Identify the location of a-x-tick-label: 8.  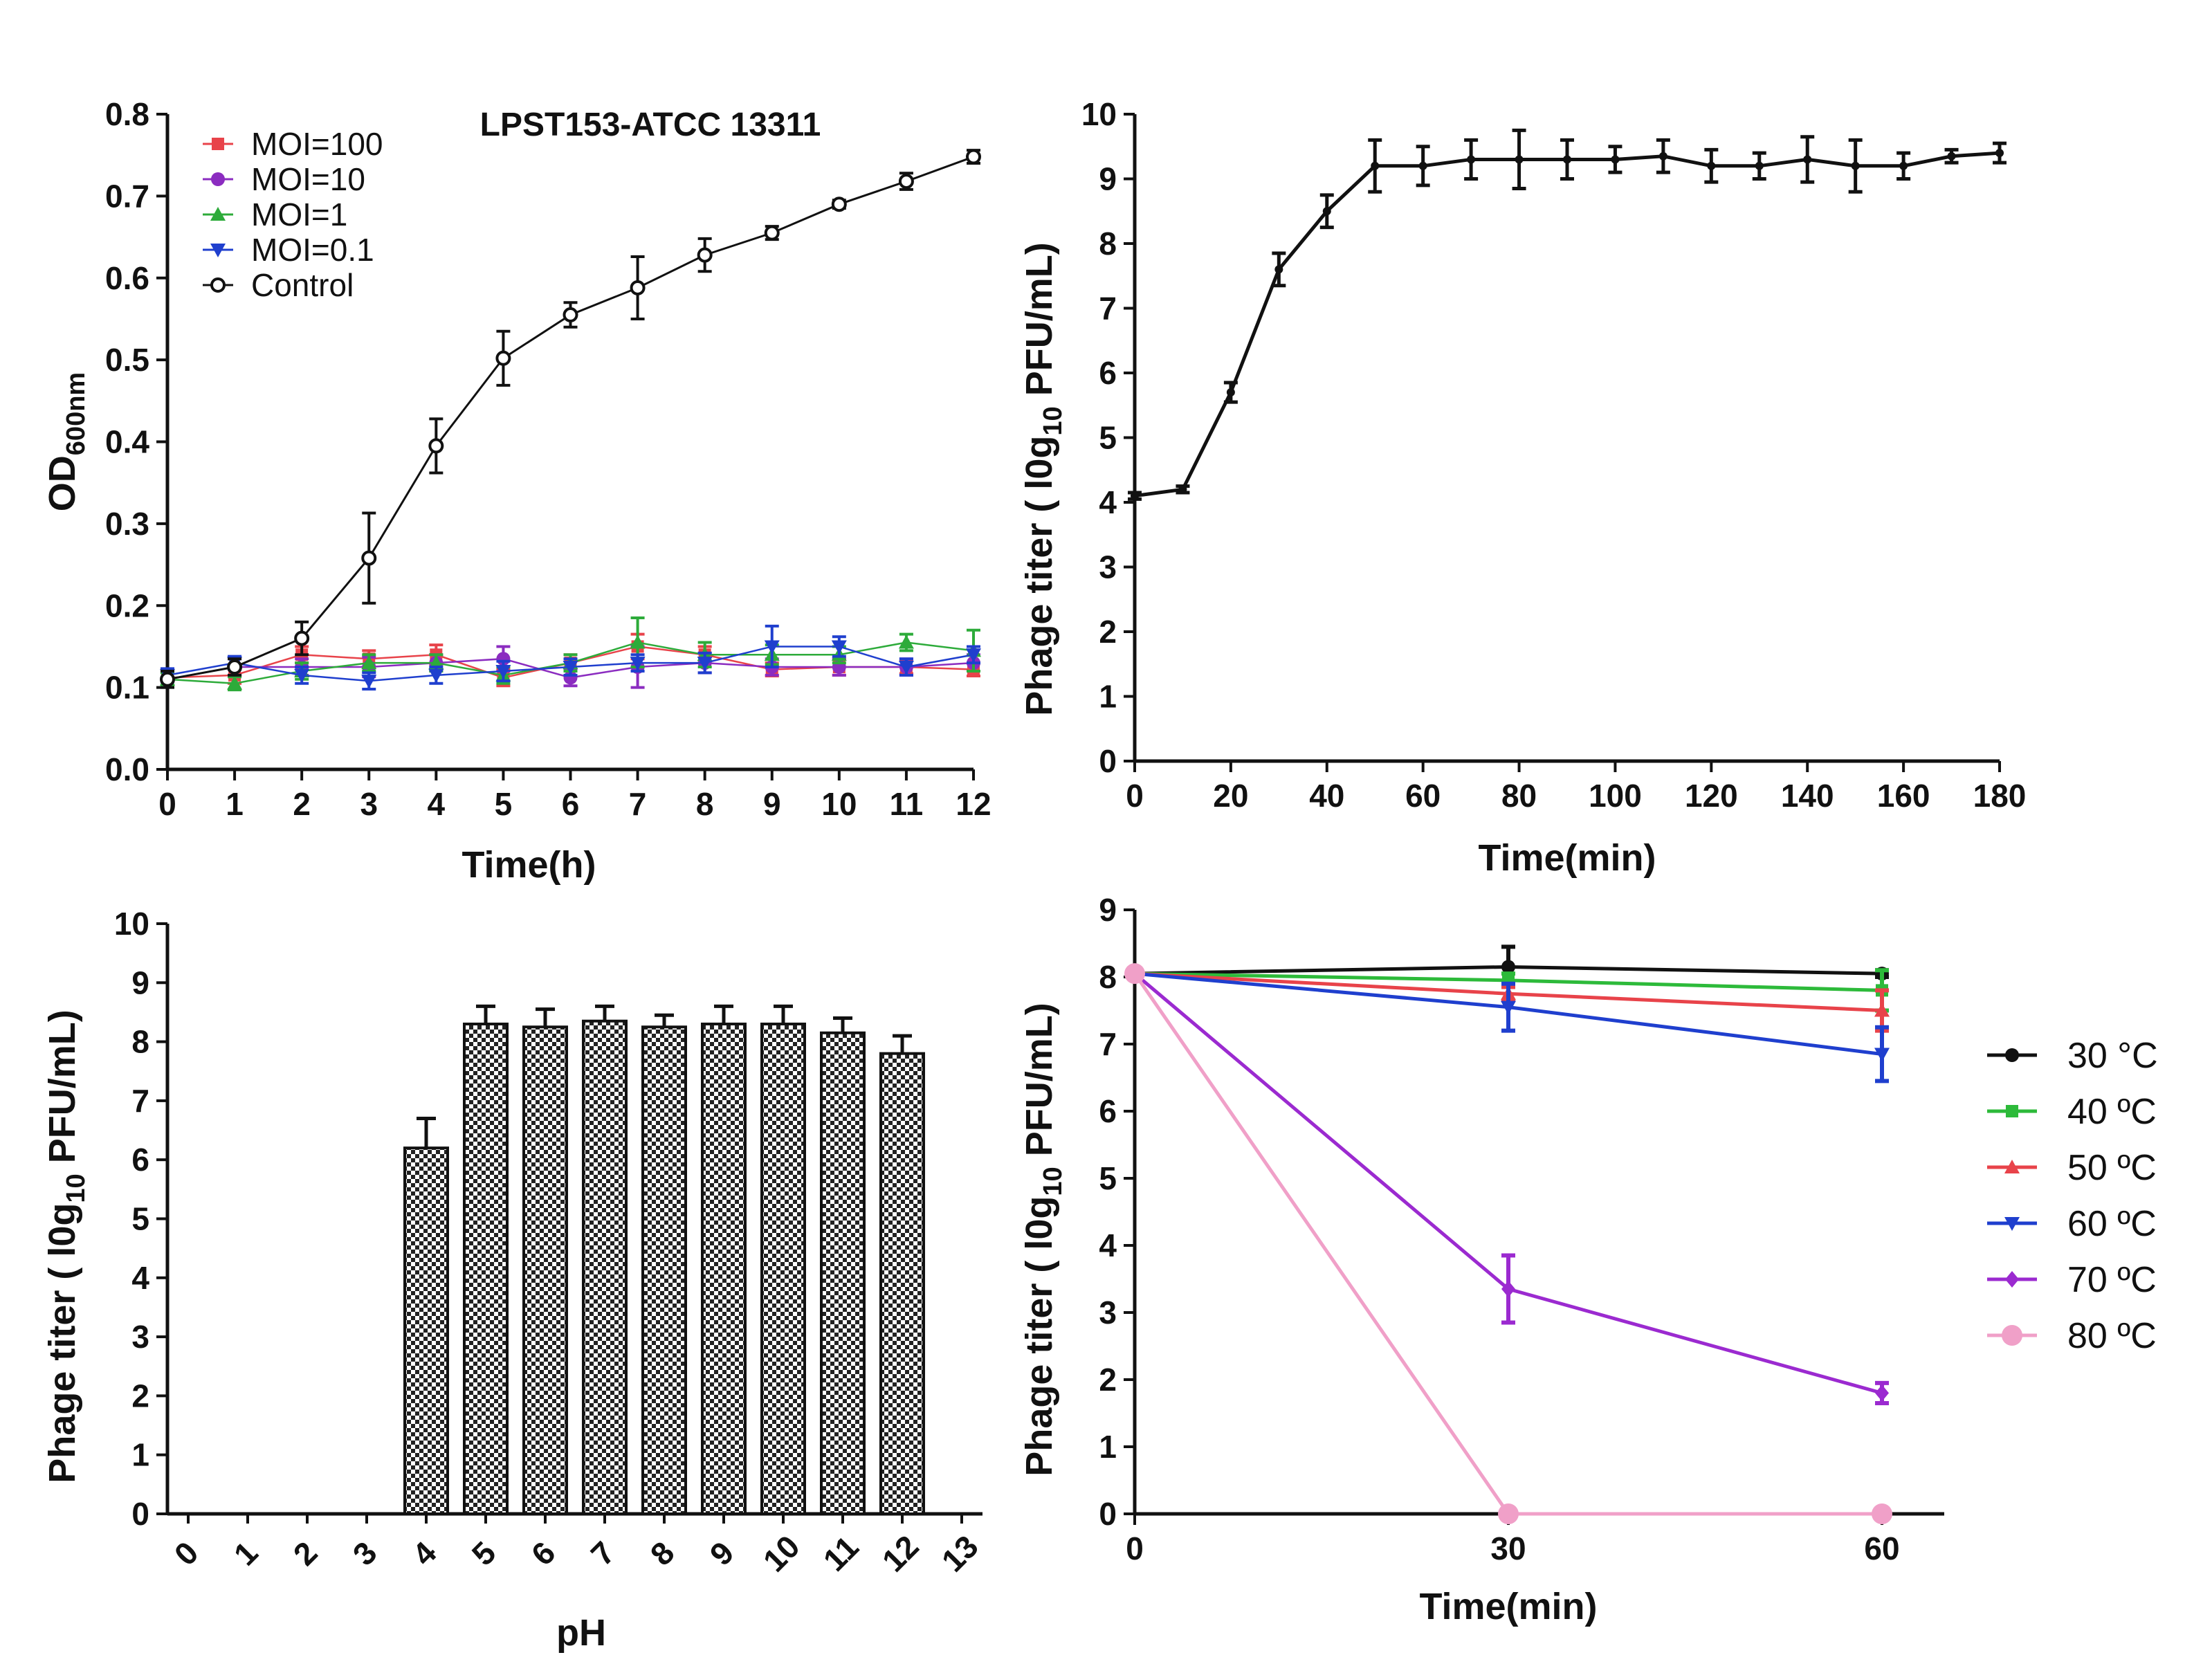
(705, 804).